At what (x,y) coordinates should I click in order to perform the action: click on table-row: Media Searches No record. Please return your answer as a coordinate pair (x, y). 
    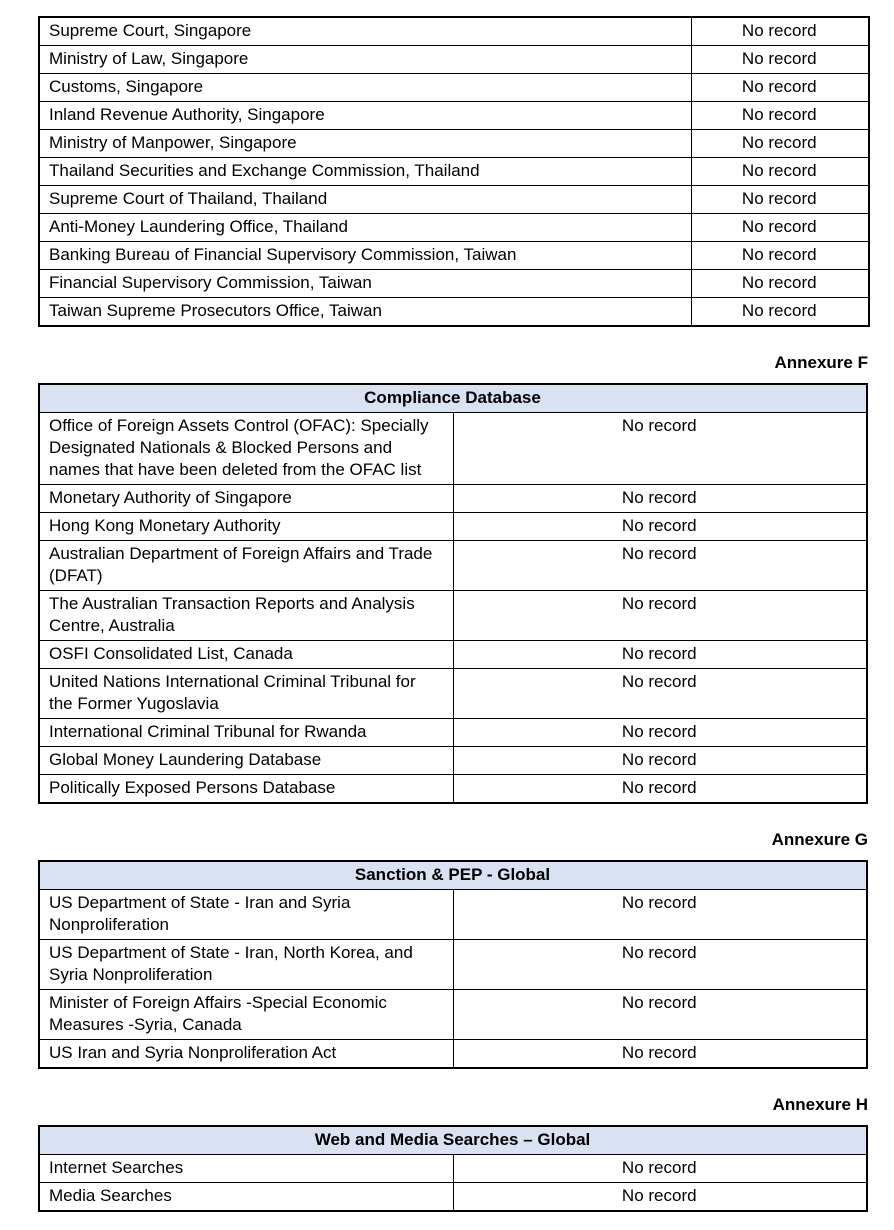
    Looking at the image, I should click on (453, 1197).